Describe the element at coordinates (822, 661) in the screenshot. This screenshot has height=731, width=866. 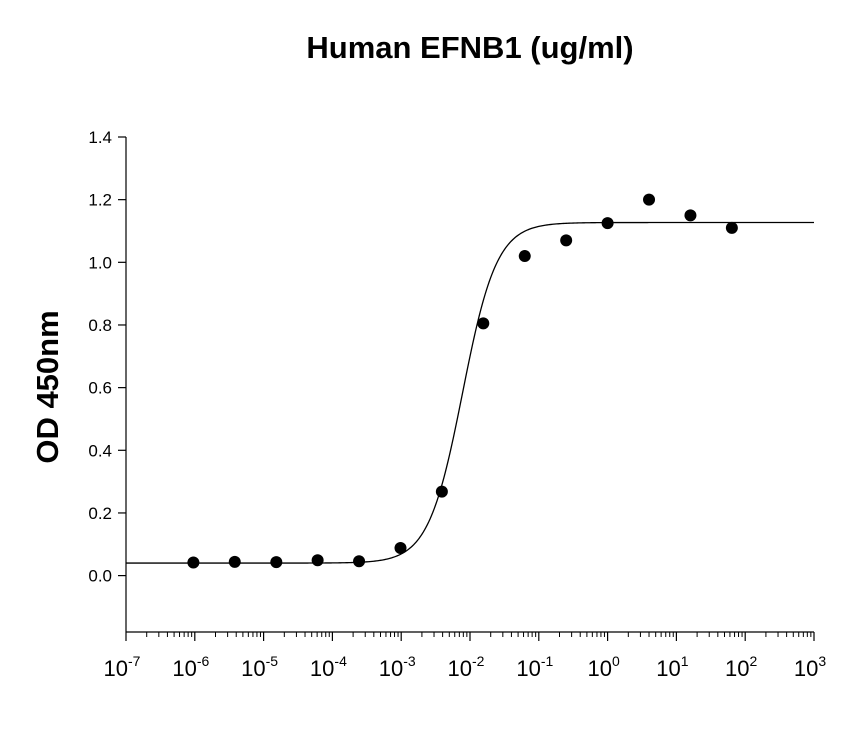
I see `x-tick-exponent: 3` at that location.